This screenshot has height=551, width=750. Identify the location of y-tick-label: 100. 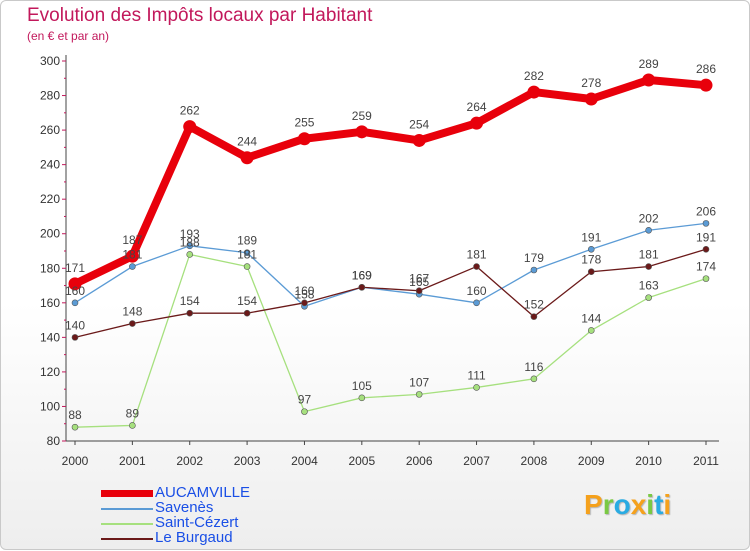
(50, 406).